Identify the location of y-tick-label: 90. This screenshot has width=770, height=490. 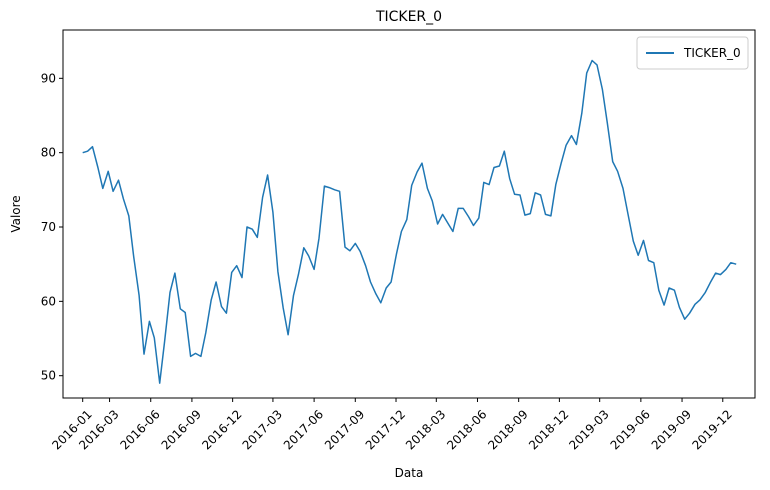
(48, 78).